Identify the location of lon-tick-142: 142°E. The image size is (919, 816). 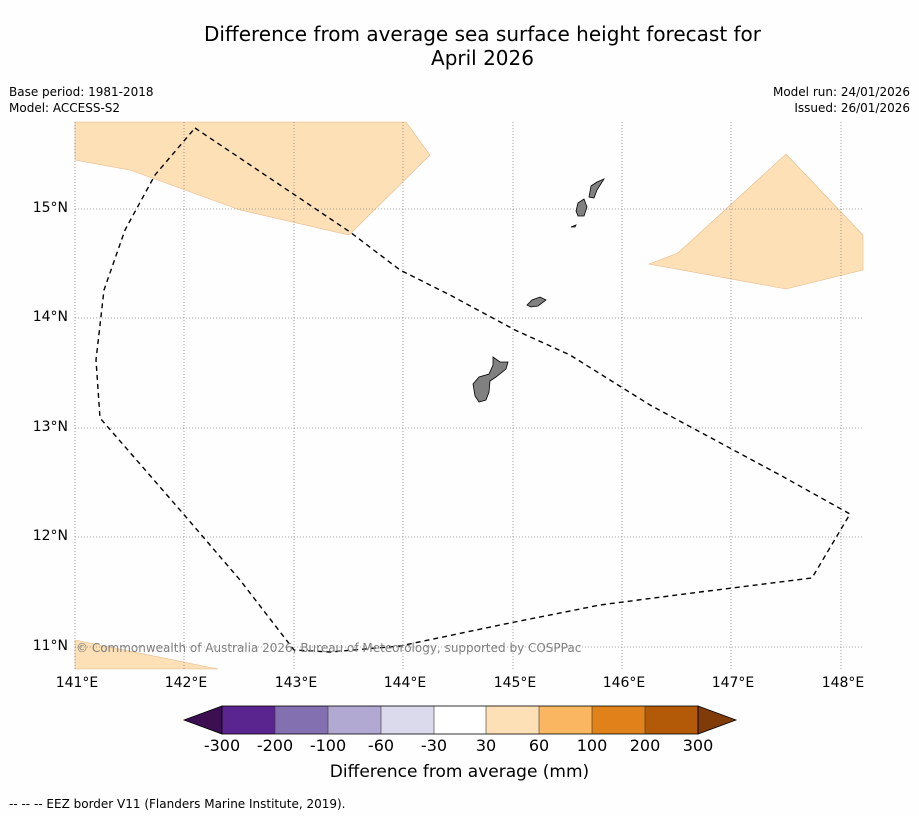
(186, 683).